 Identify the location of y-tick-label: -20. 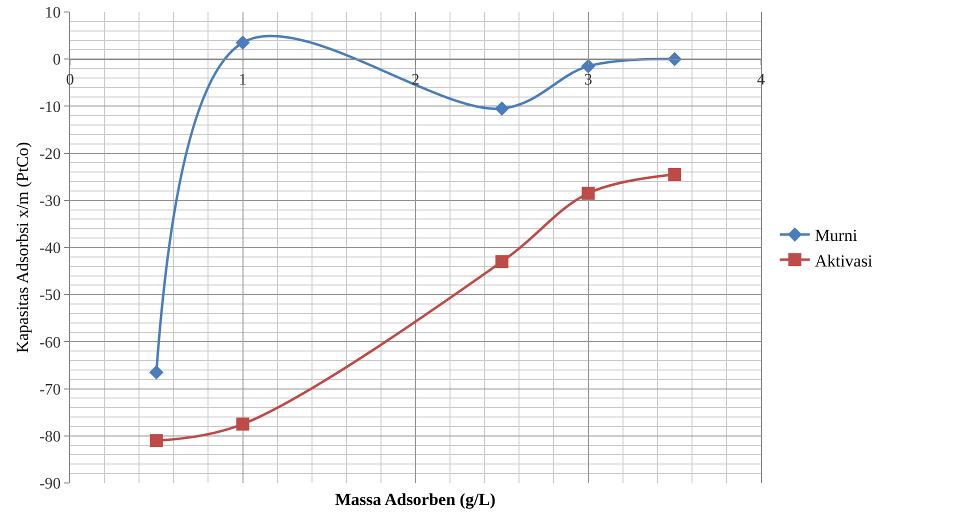
(50, 154).